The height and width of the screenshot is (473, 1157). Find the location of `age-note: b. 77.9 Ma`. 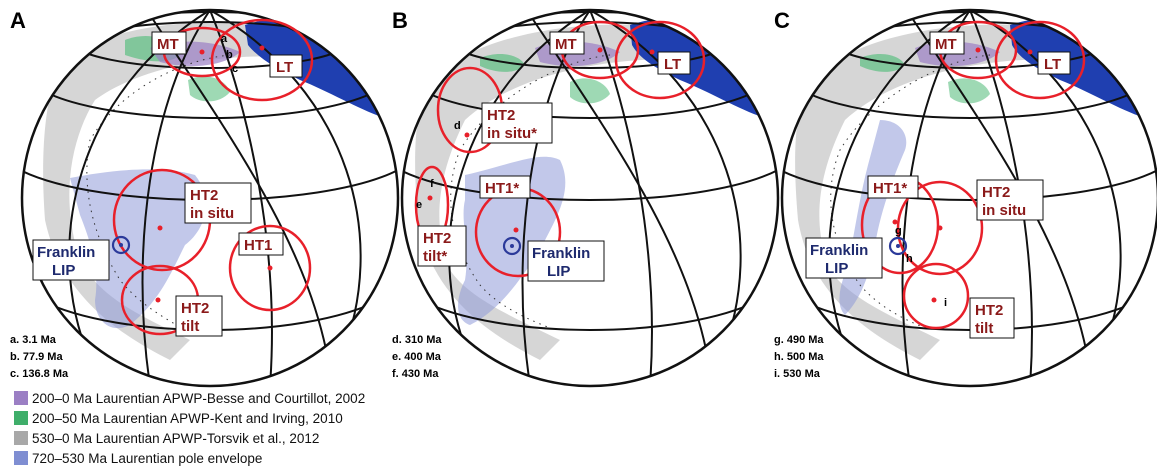

age-note: b. 77.9 Ma is located at coordinates (36, 357).